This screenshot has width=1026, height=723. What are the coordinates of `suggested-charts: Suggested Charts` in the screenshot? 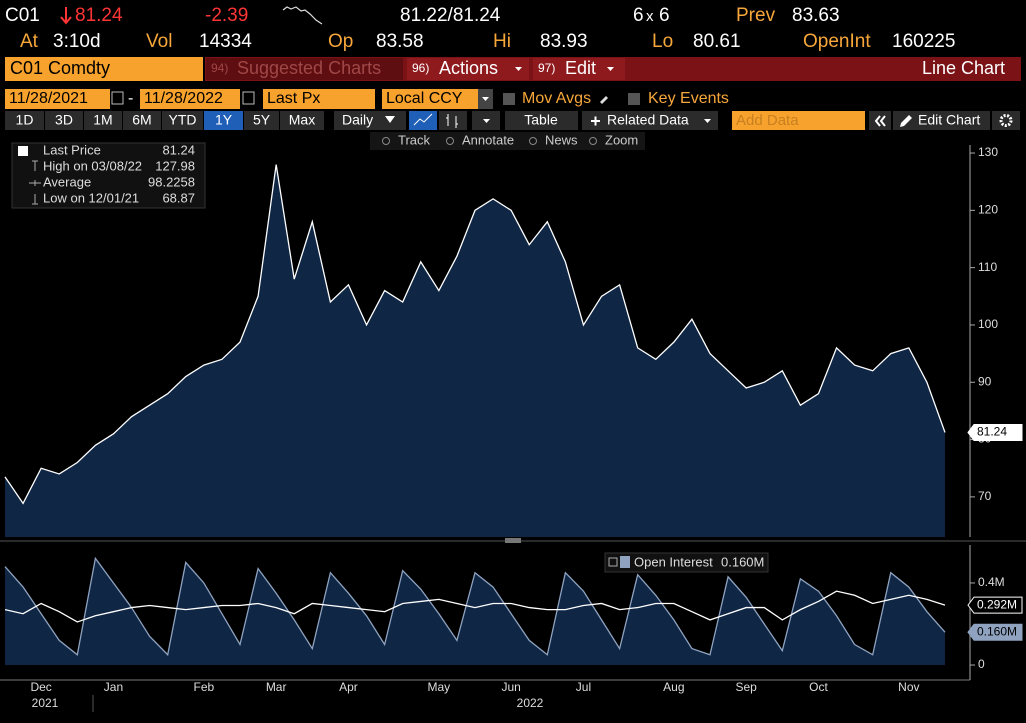 It's located at (309, 68).